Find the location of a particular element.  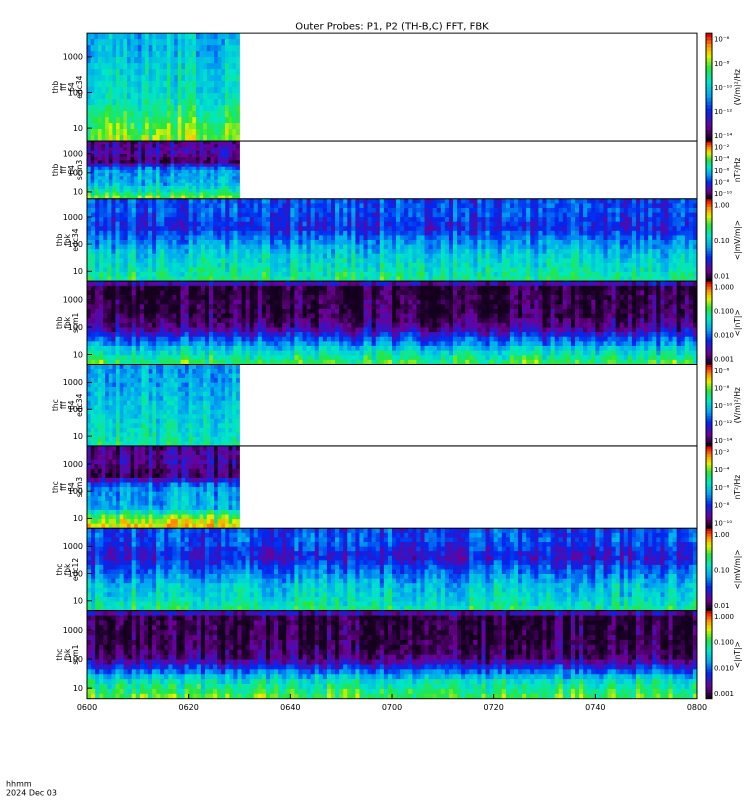

y-axis-label: fff is located at coordinates (63, 170).